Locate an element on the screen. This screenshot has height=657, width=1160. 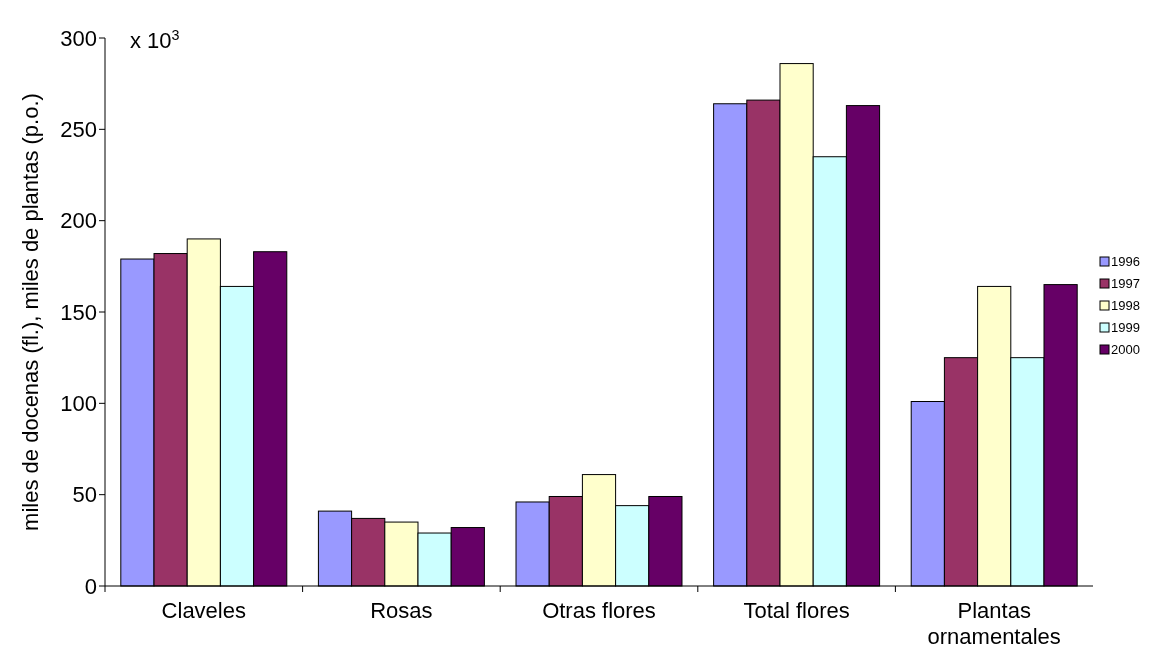
x-tick-label: Total flores is located at coordinates (796, 610).